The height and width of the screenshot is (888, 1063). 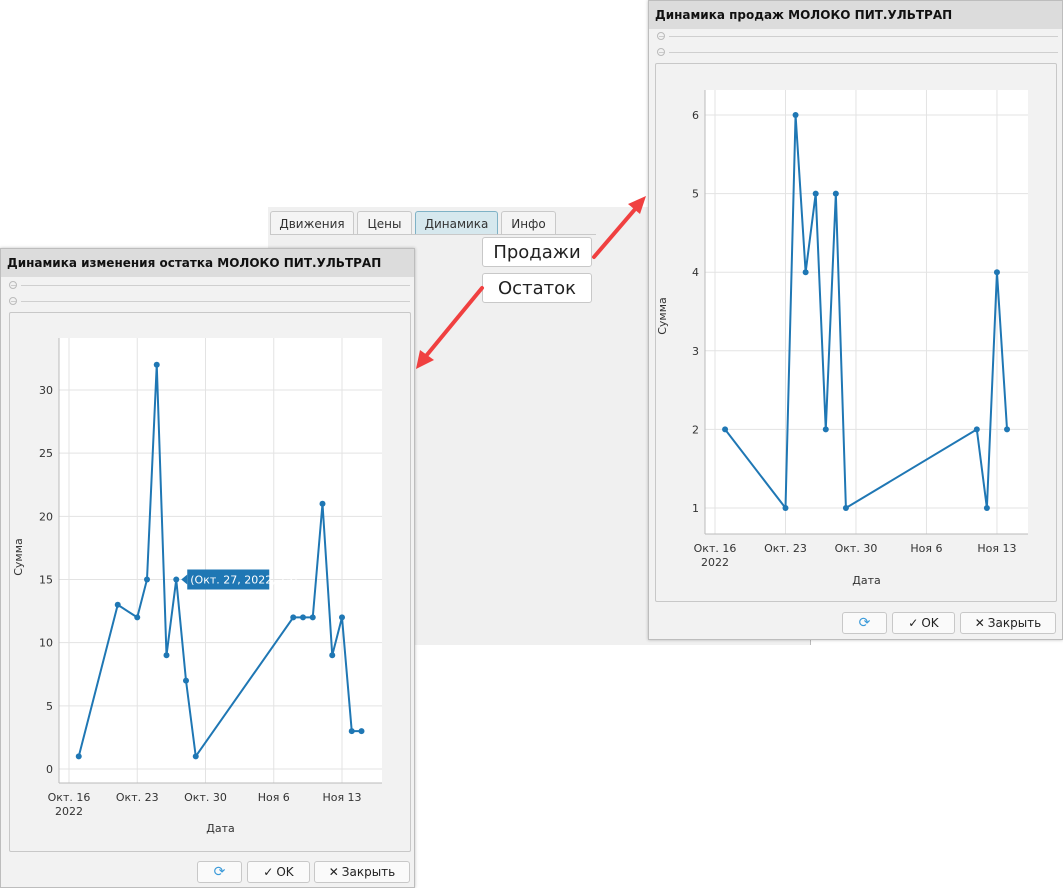 What do you see at coordinates (433, 234) in the screenshot?
I see `tab-divider` at bounding box center [433, 234].